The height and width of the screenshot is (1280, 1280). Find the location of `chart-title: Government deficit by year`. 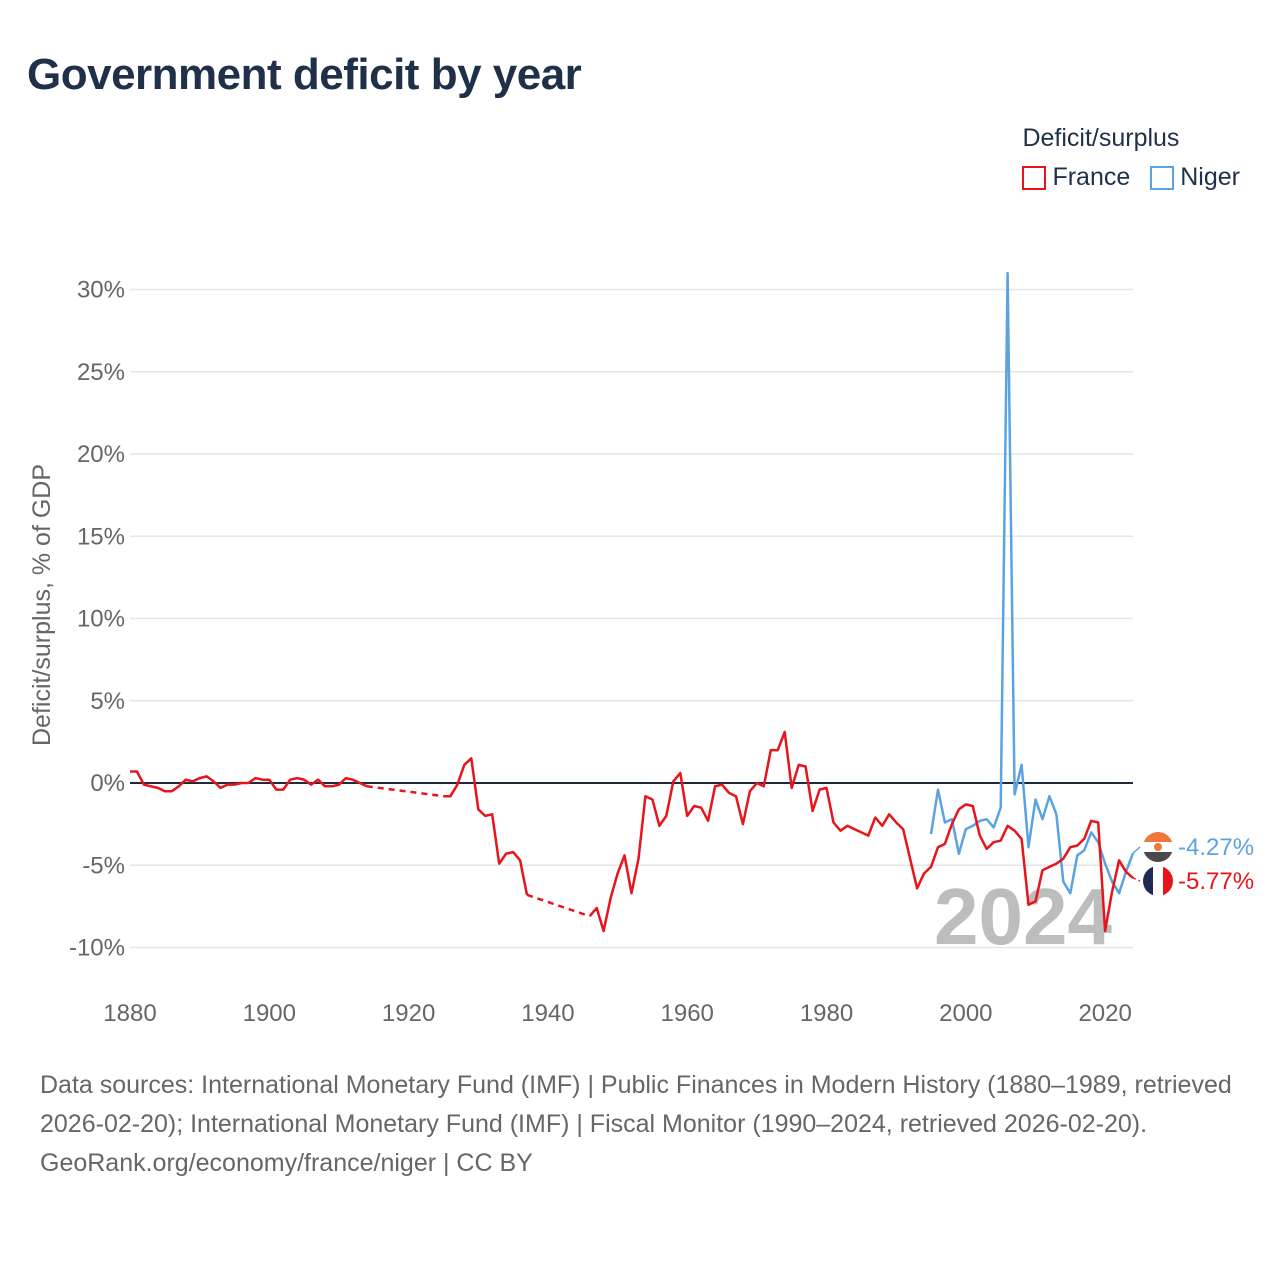

chart-title: Government deficit by year is located at coordinates (304, 74).